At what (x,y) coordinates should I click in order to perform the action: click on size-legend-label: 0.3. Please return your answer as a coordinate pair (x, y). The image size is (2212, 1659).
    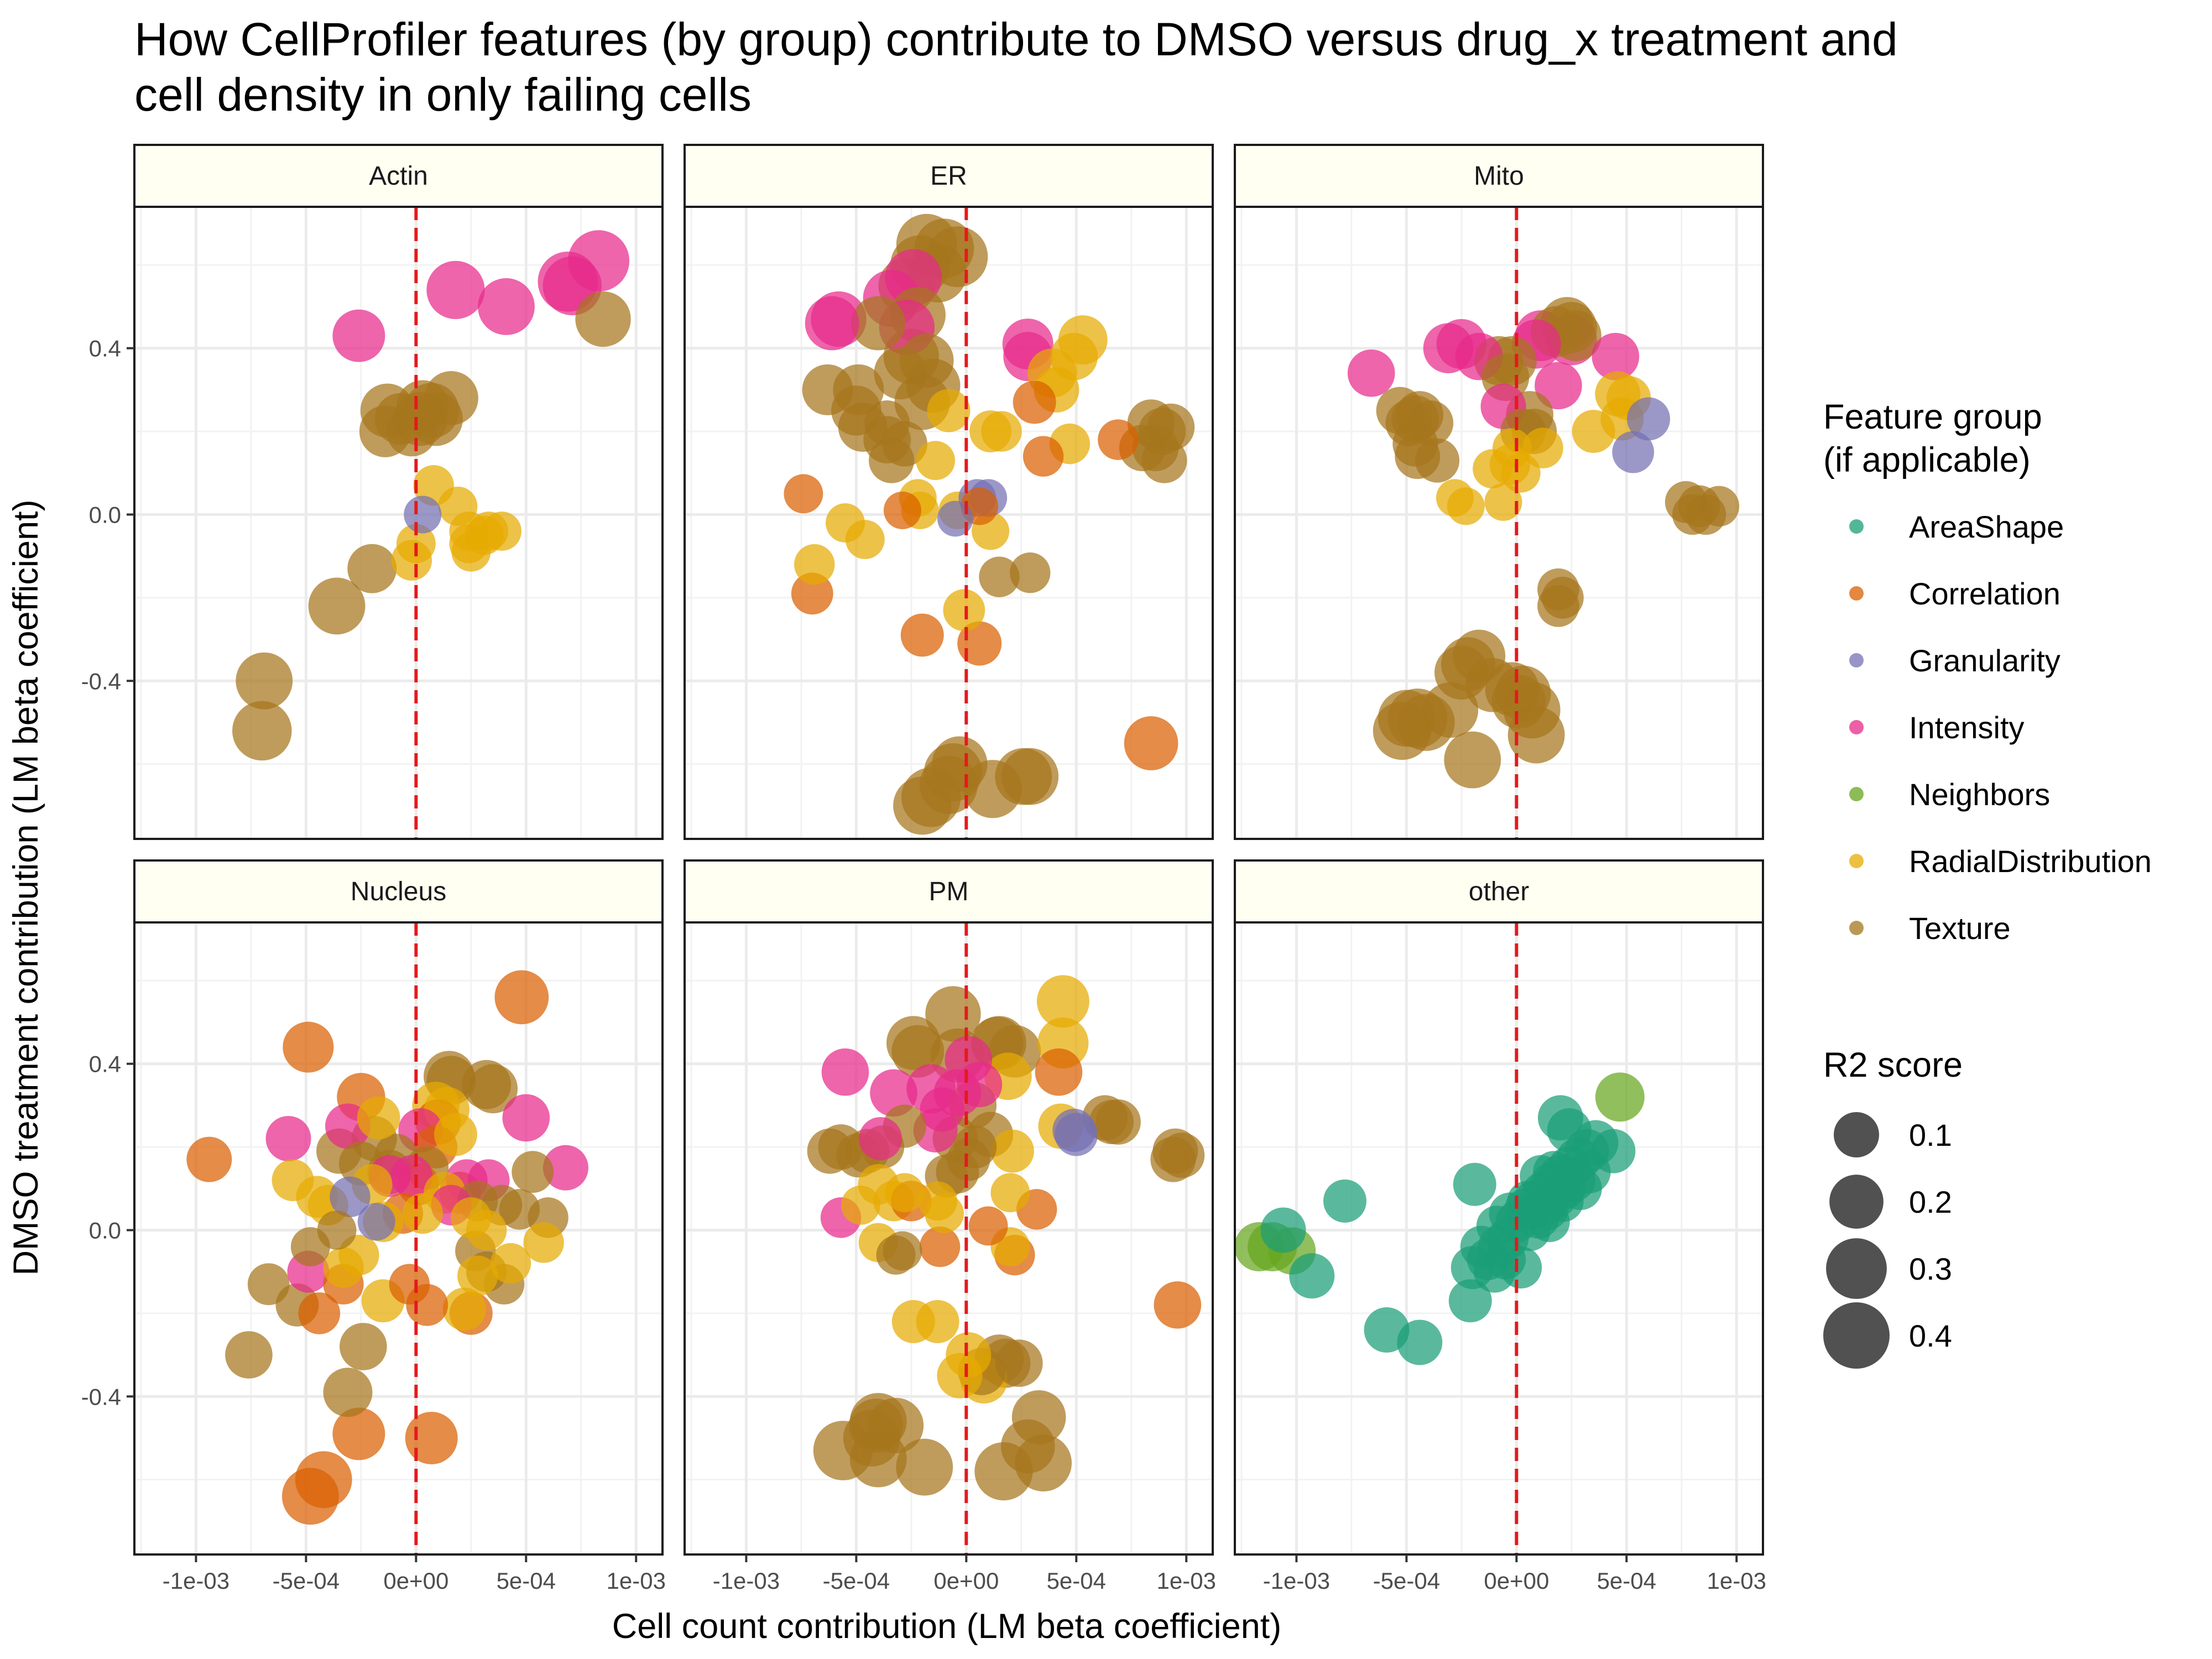
    Looking at the image, I should click on (1931, 1269).